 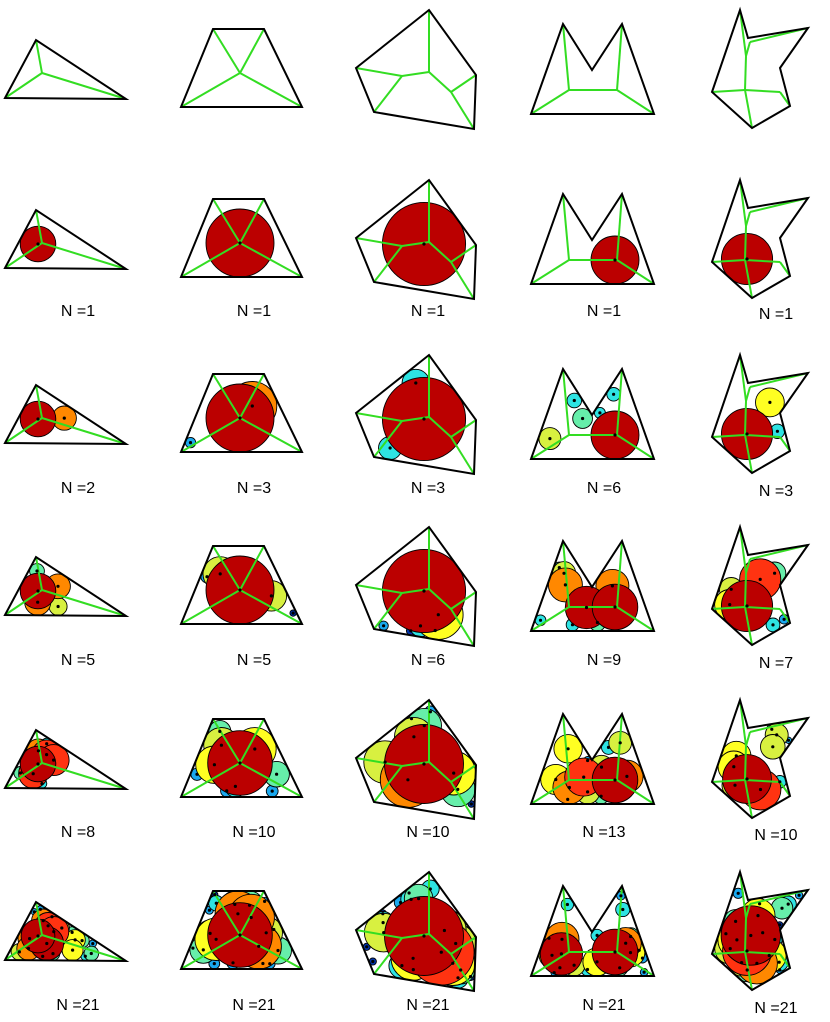 I want to click on panel-trapezoid-row-6: N =21, so click(x=241, y=952).